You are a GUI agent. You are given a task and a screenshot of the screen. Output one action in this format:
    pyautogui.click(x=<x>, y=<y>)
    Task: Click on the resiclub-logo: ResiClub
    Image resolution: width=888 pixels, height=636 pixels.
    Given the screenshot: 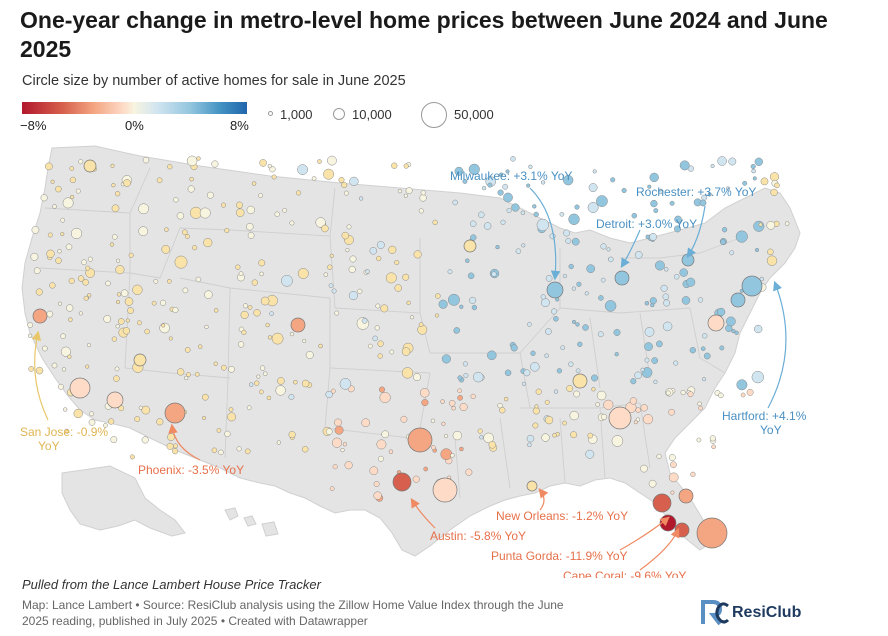 What is the action you would take?
    pyautogui.click(x=775, y=613)
    